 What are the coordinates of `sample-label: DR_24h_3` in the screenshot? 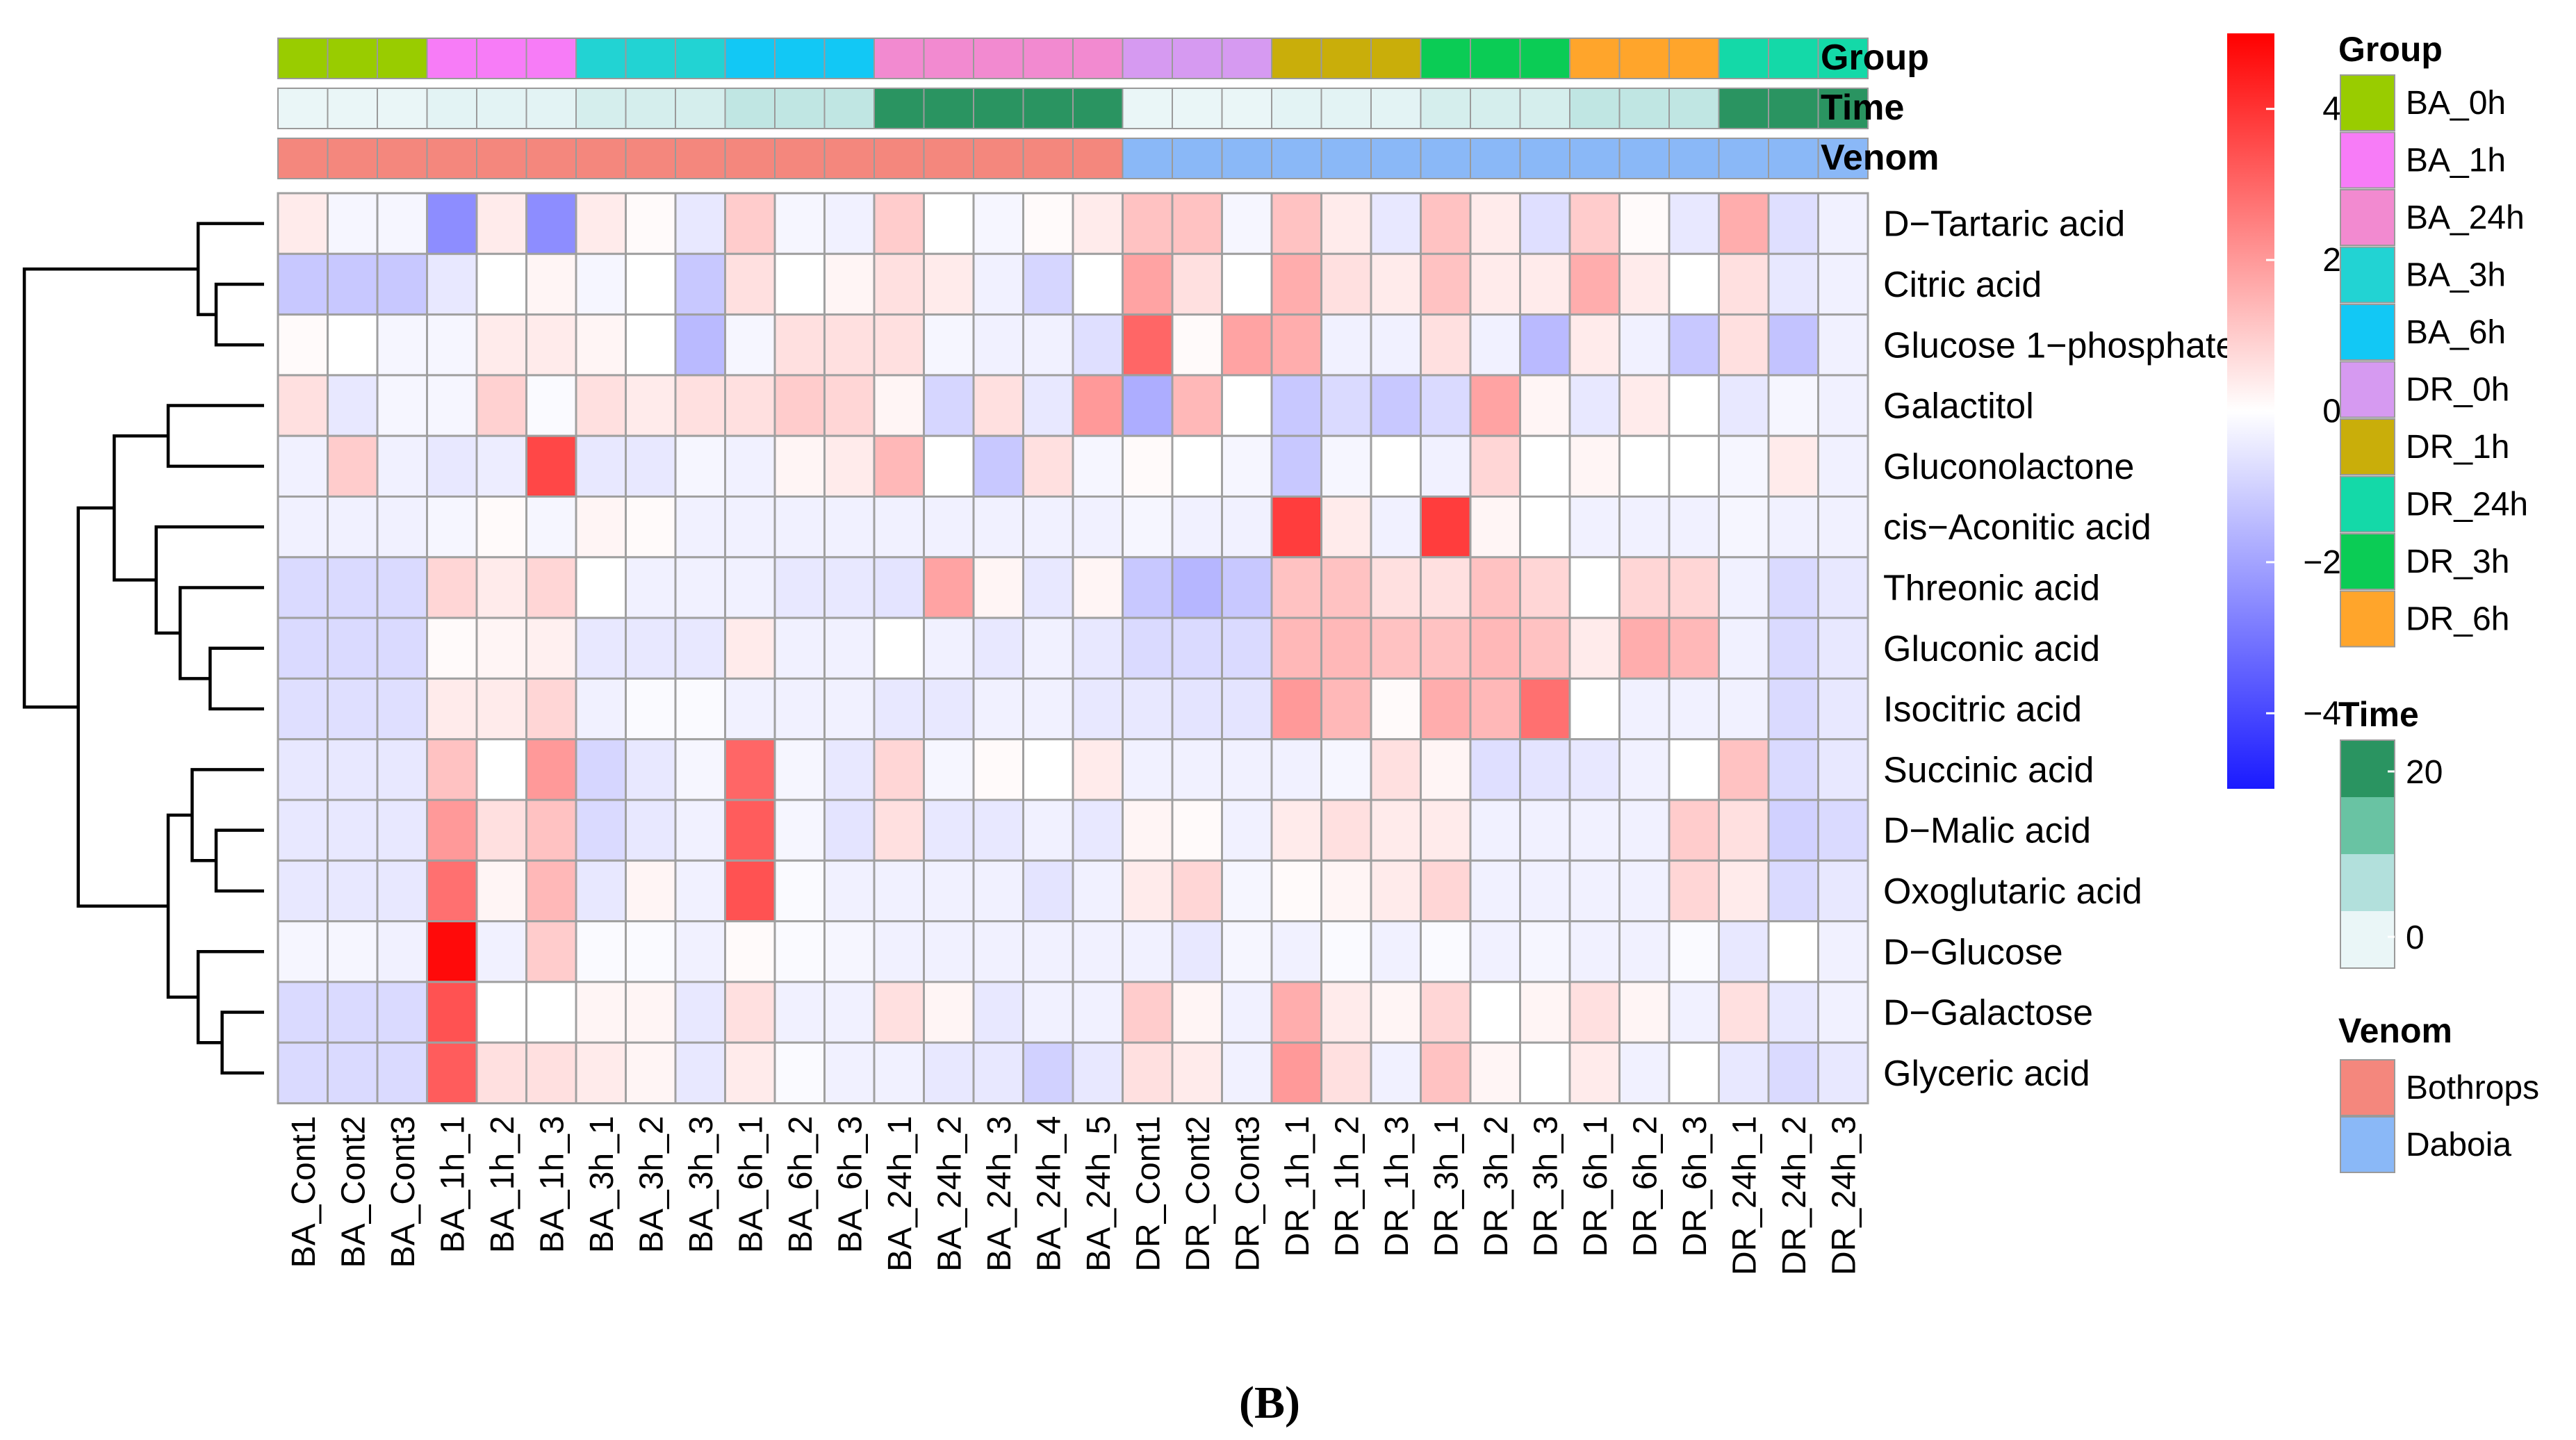 It's located at (1844, 1196).